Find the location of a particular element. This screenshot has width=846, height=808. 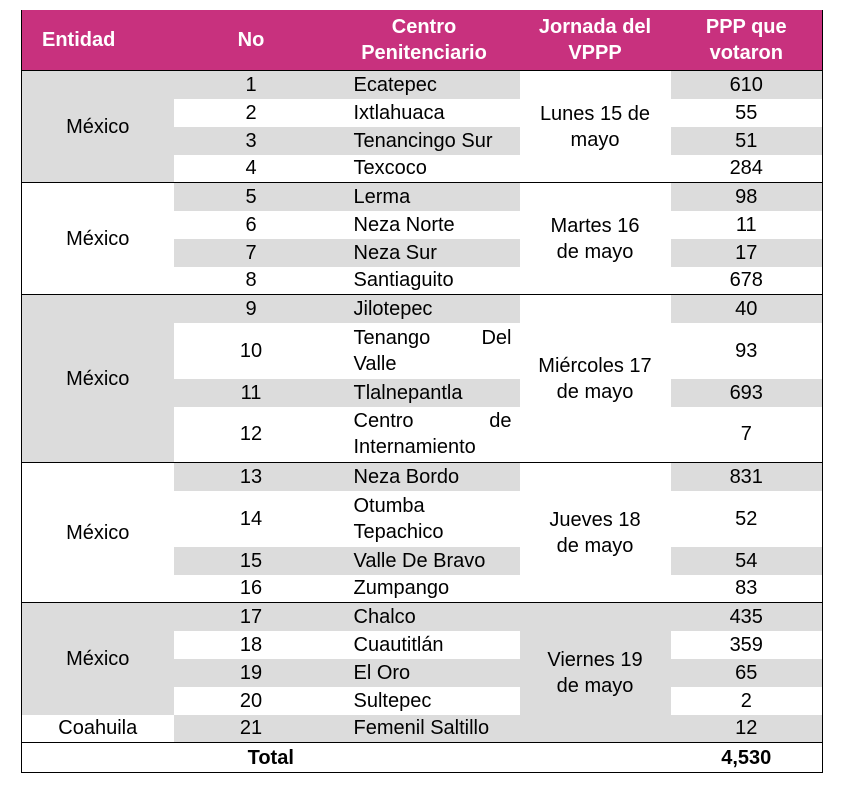

ppp-cell: 40 is located at coordinates (746, 308).